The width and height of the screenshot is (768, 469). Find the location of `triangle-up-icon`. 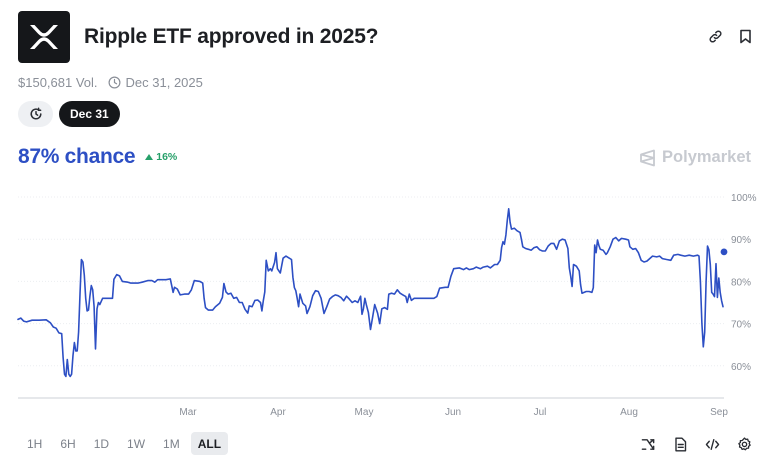

triangle-up-icon is located at coordinates (149, 157).